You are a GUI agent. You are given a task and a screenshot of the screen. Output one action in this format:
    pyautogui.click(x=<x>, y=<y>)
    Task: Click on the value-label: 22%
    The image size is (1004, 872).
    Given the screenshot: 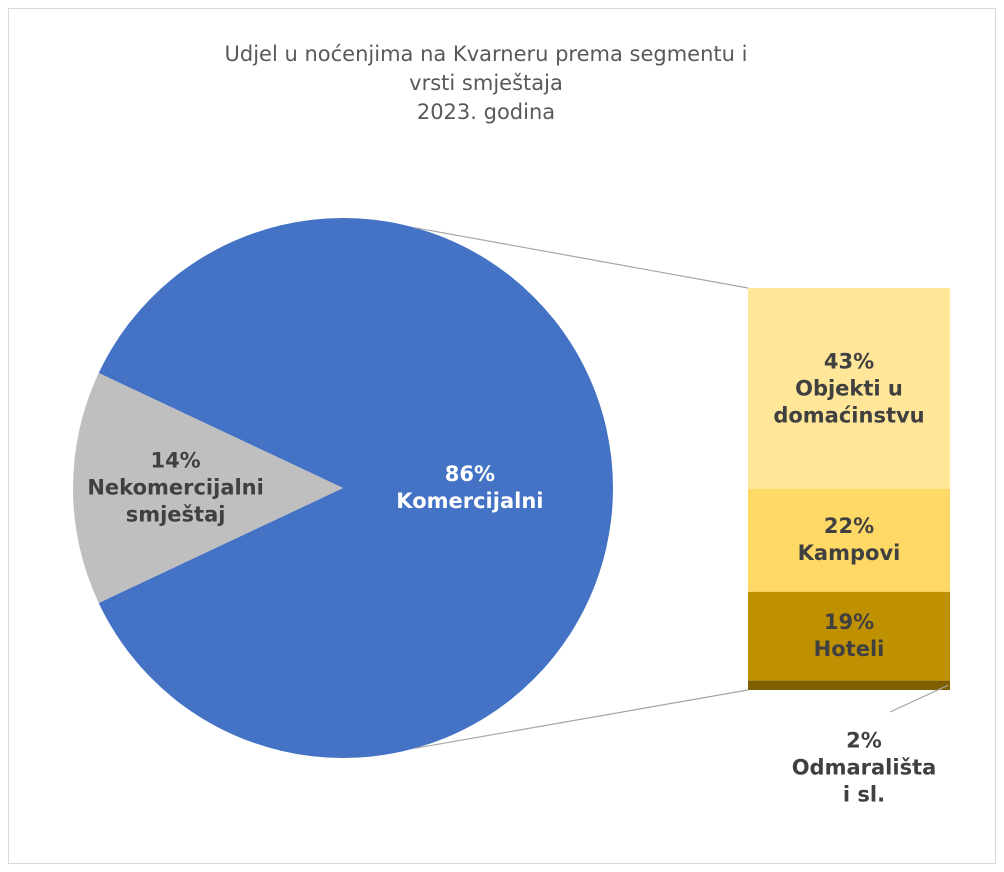 What is the action you would take?
    pyautogui.click(x=849, y=526)
    